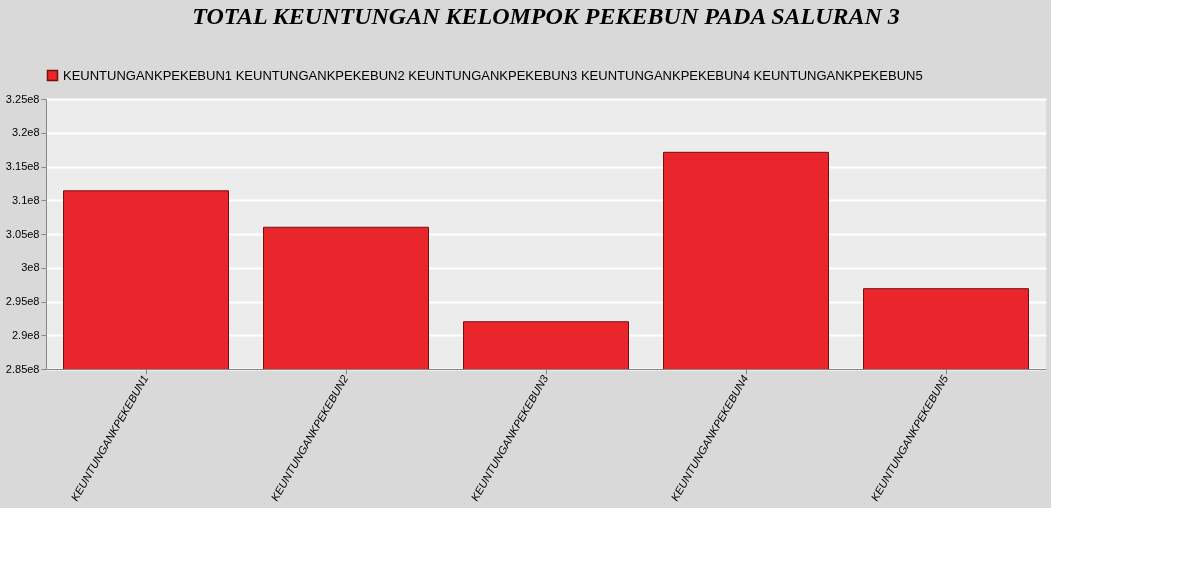 This screenshot has height=586, width=1184. What do you see at coordinates (22, 301) in the screenshot?
I see `y-tick-label: 2.95e8` at bounding box center [22, 301].